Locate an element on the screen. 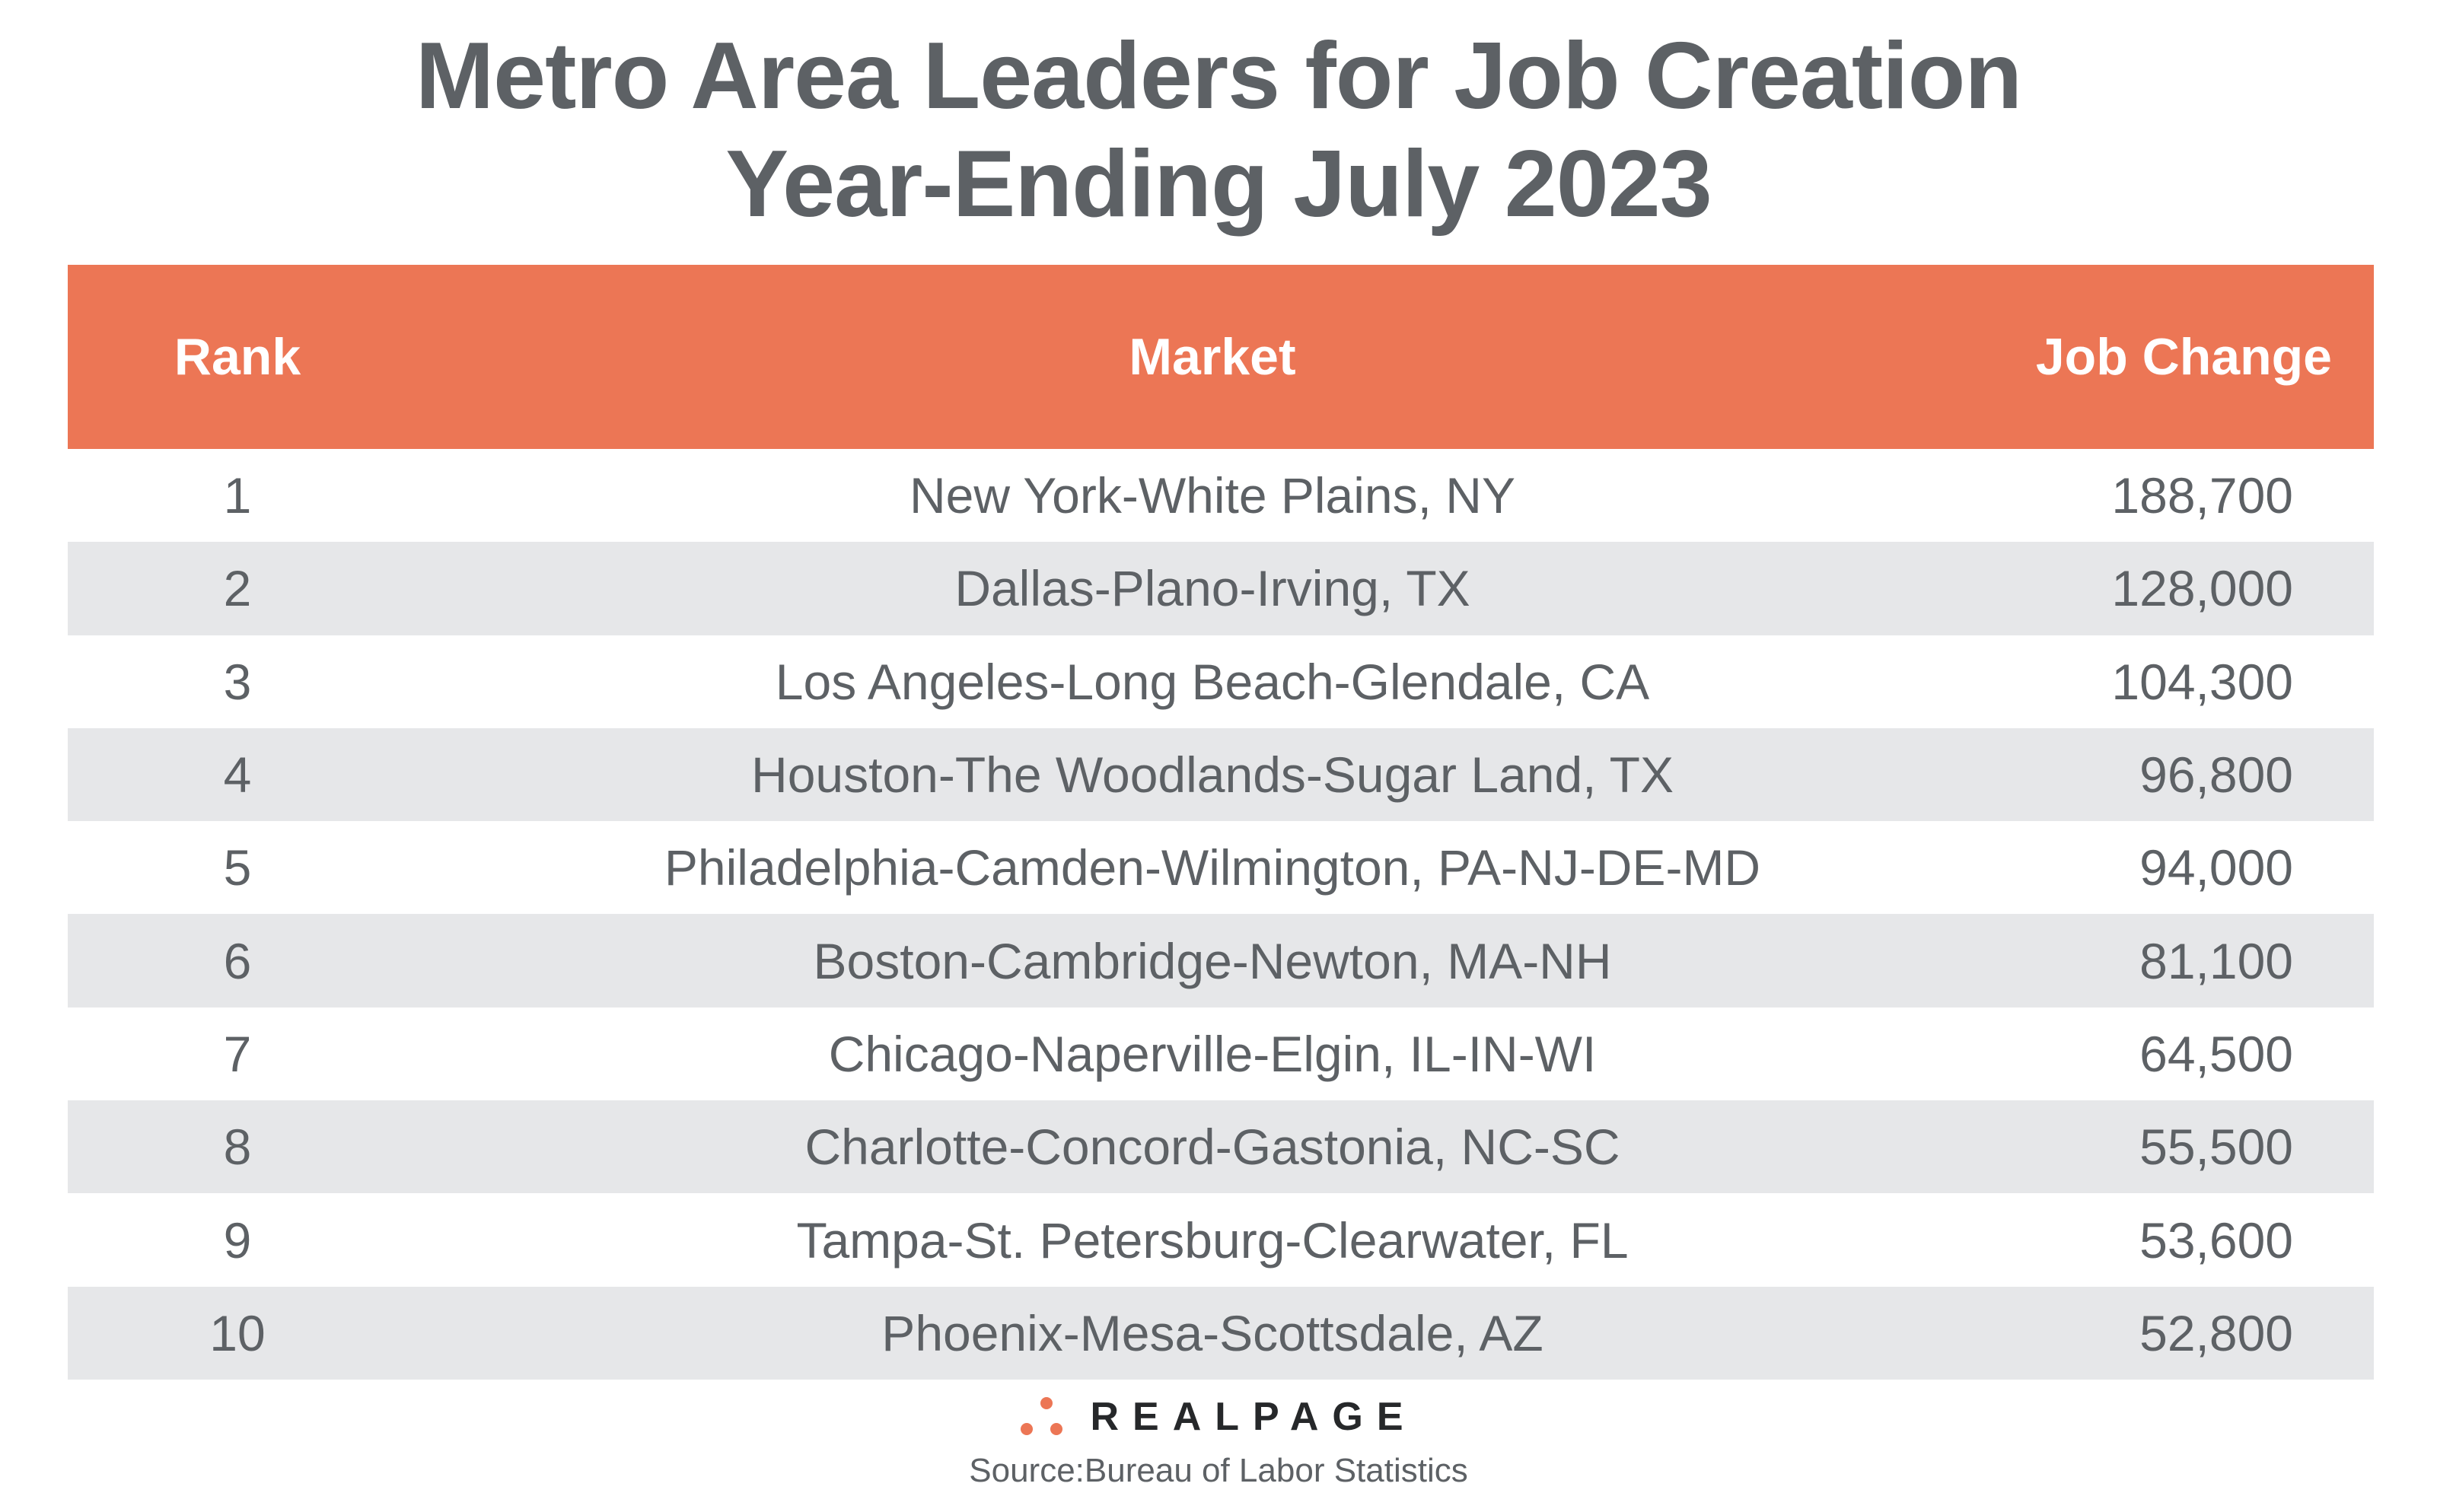  rank-value: 3 is located at coordinates (237, 681).